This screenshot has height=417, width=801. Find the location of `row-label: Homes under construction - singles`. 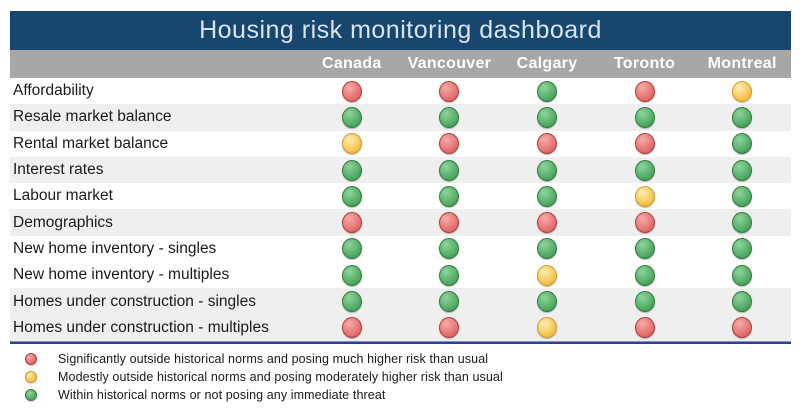

row-label: Homes under construction - singles is located at coordinates (134, 301).